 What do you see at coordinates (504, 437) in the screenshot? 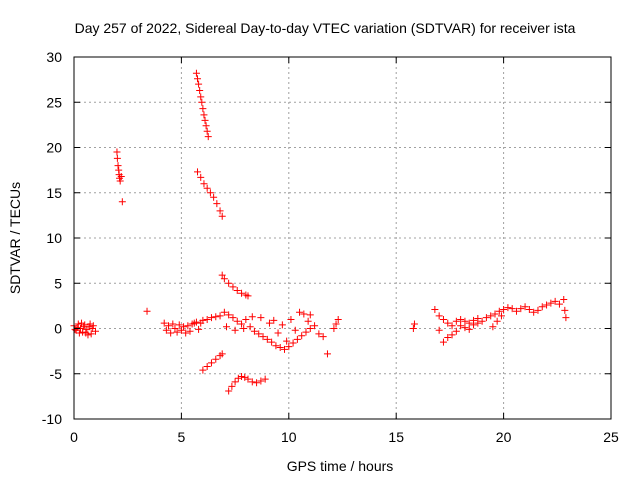
I see `x-tick-label: 20` at bounding box center [504, 437].